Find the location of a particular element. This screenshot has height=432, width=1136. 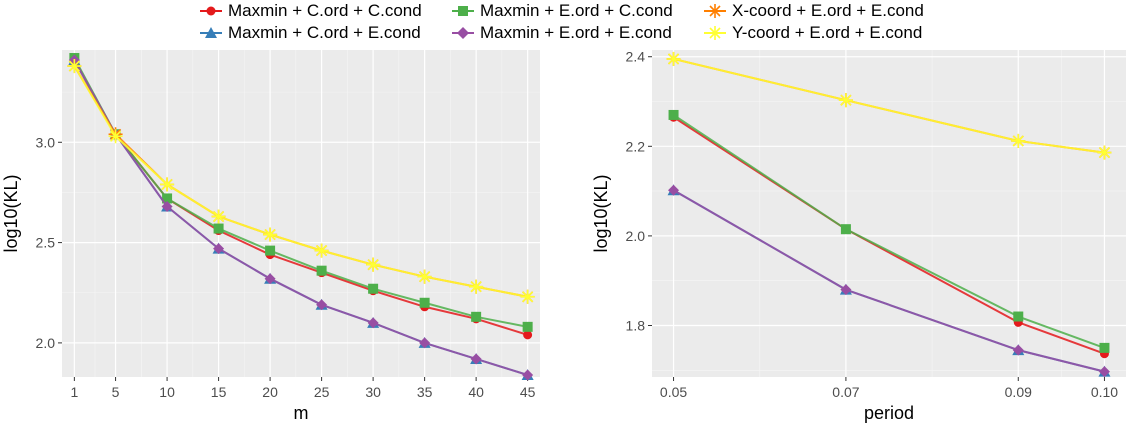

y-tick-label: 2.4 is located at coordinates (636, 57).